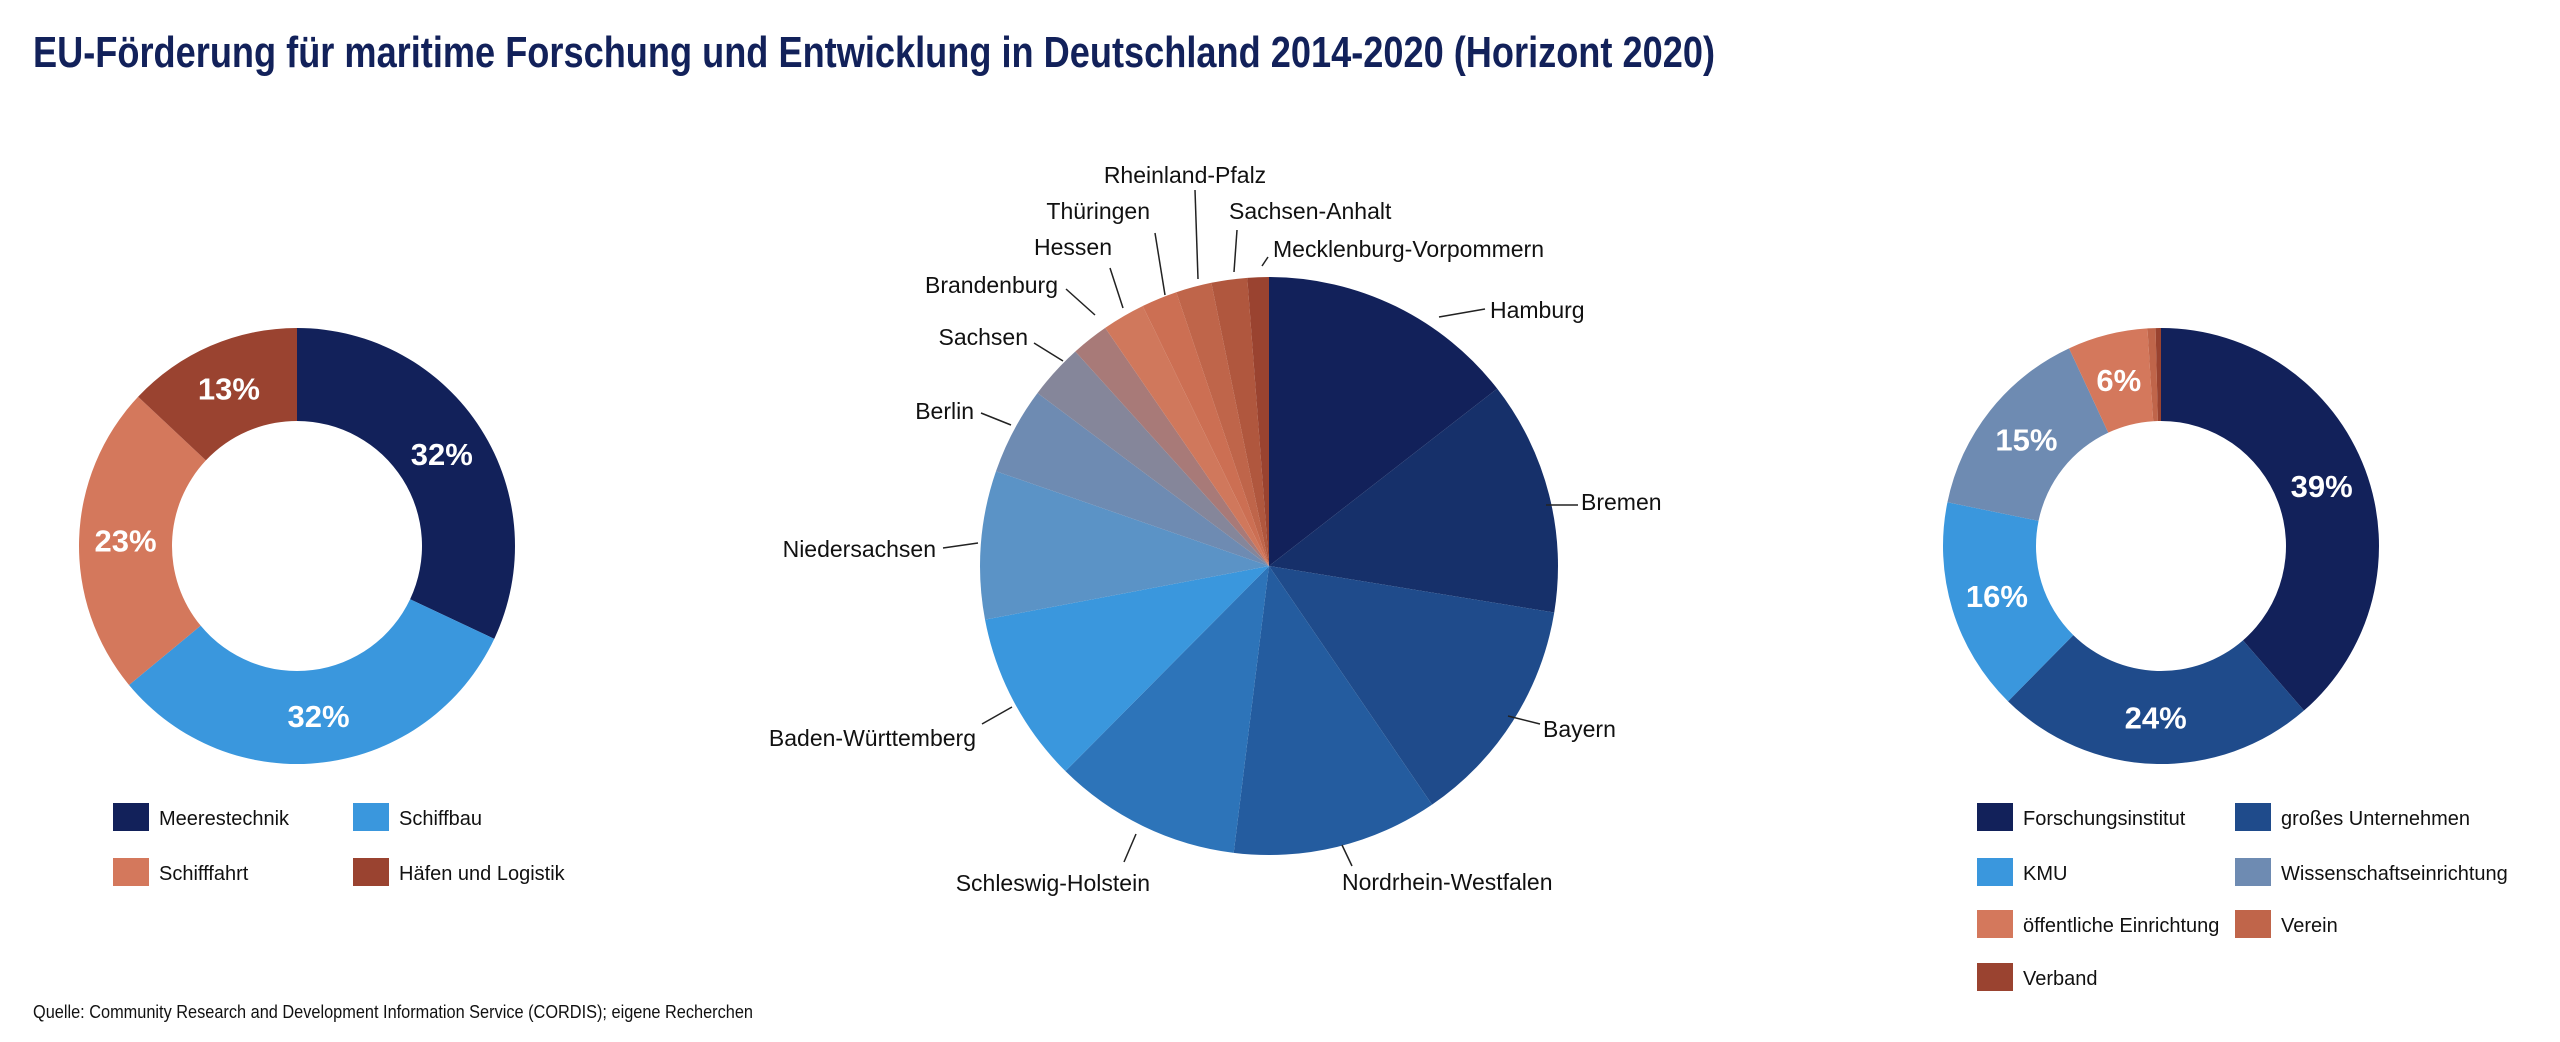 This screenshot has width=2560, height=1042. Describe the element at coordinates (2060, 979) in the screenshot. I see `legend-label: Verband` at that location.